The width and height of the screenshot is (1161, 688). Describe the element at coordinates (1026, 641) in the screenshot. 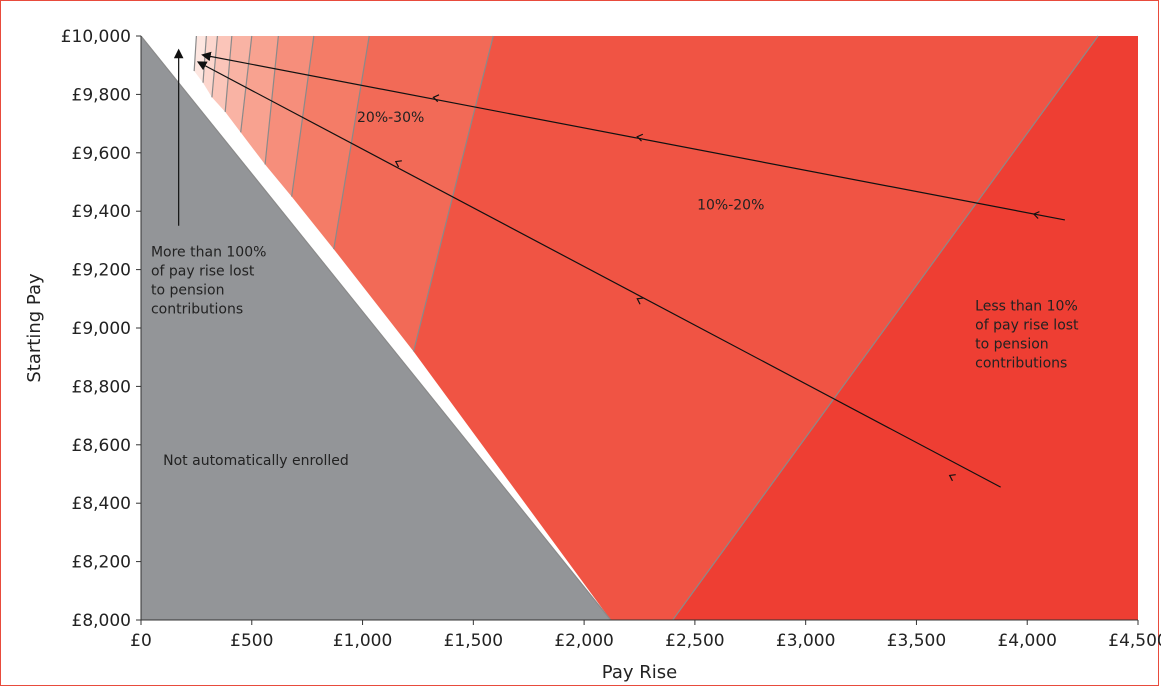

I see `x-tick-label: £4,000` at that location.